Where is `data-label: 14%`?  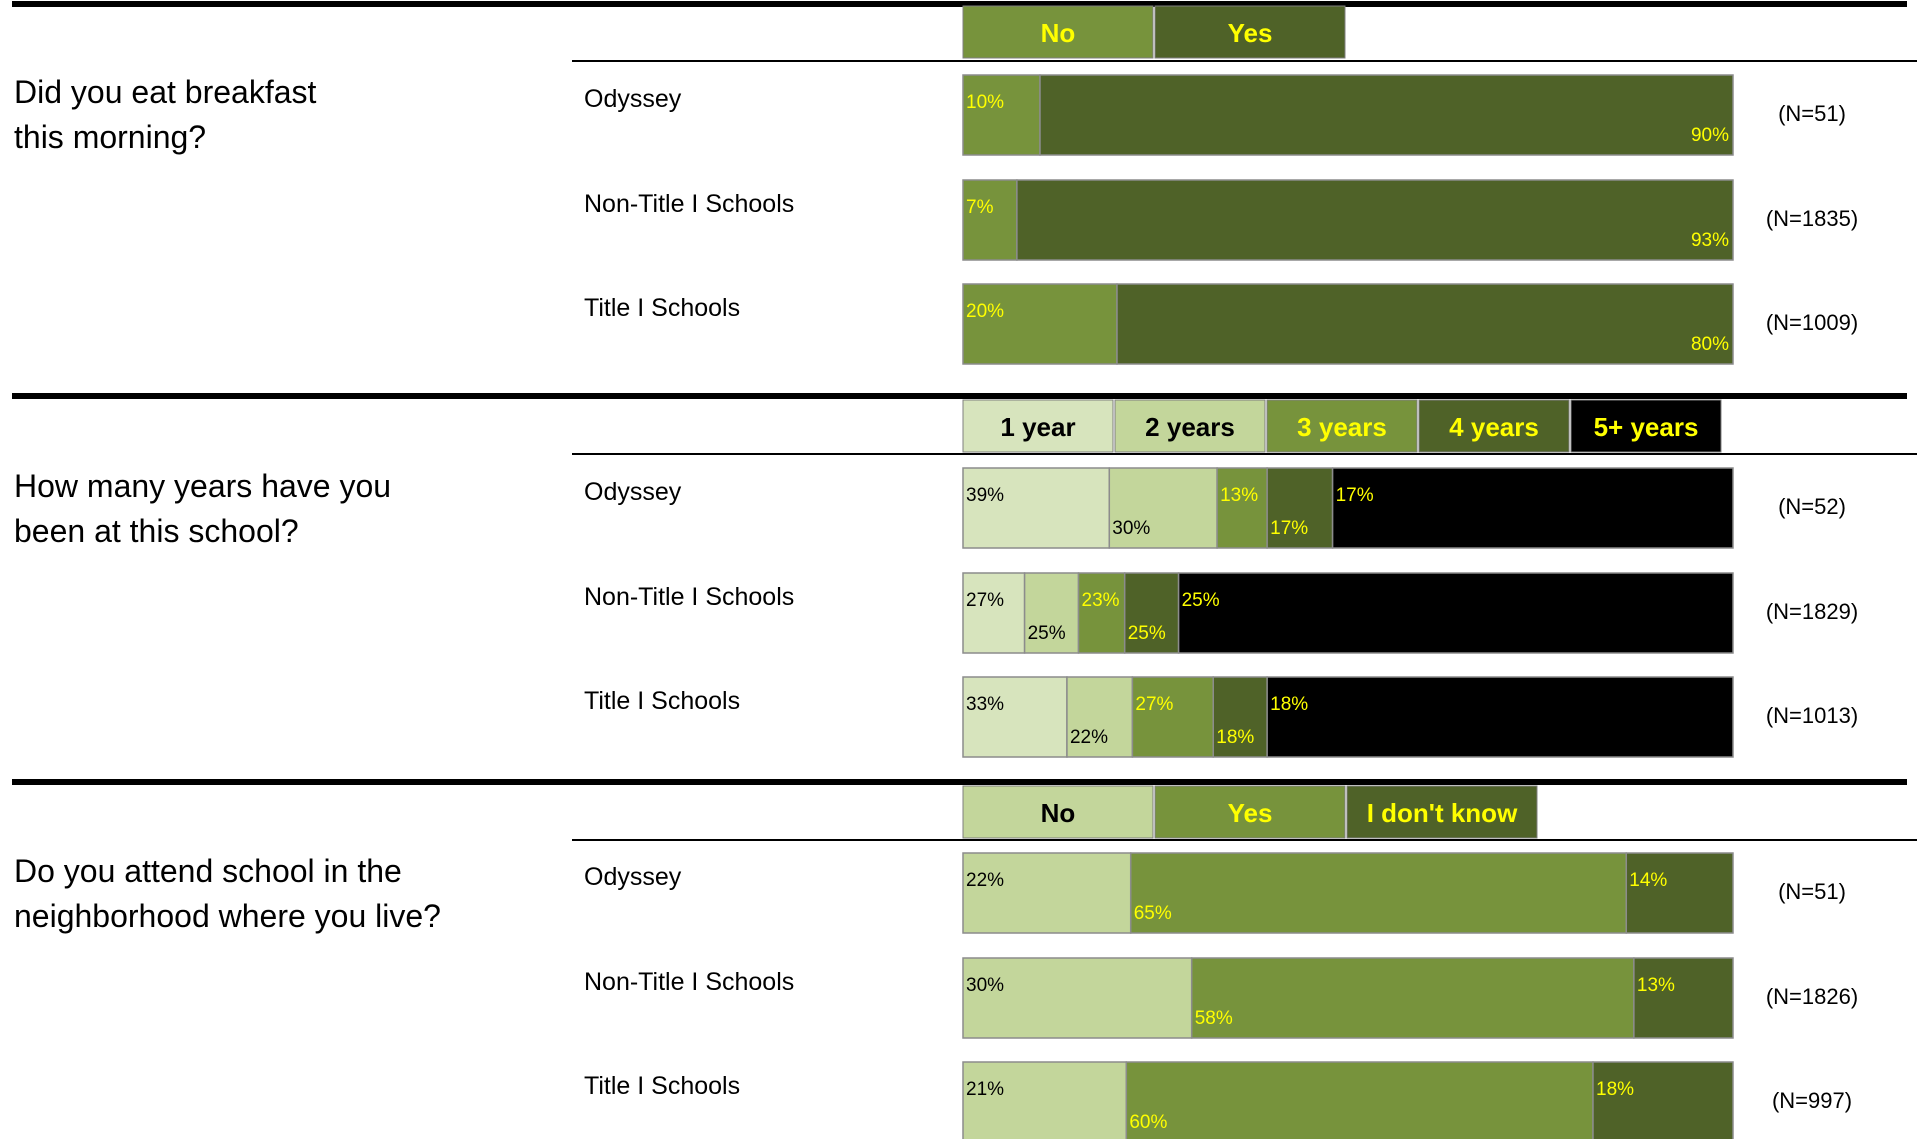
data-label: 14% is located at coordinates (1648, 880).